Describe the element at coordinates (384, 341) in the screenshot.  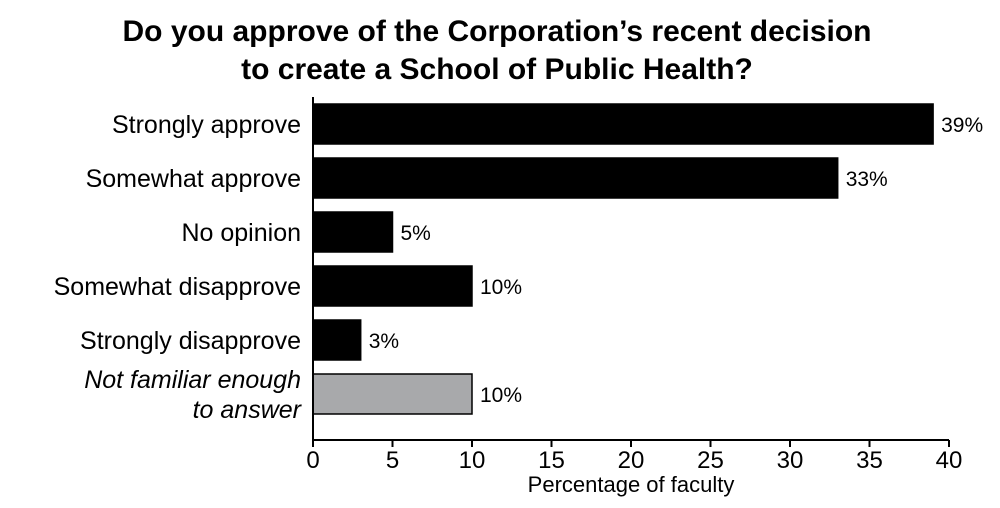
I see `bar-value-label: 3%` at that location.